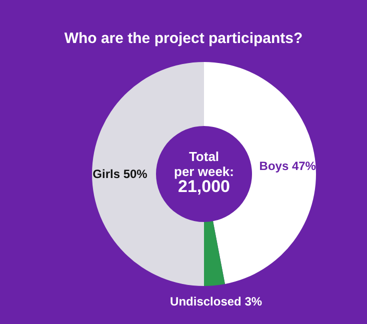 This screenshot has width=367, height=324. What do you see at coordinates (287, 166) in the screenshot?
I see `slice-label: Boys 47%` at bounding box center [287, 166].